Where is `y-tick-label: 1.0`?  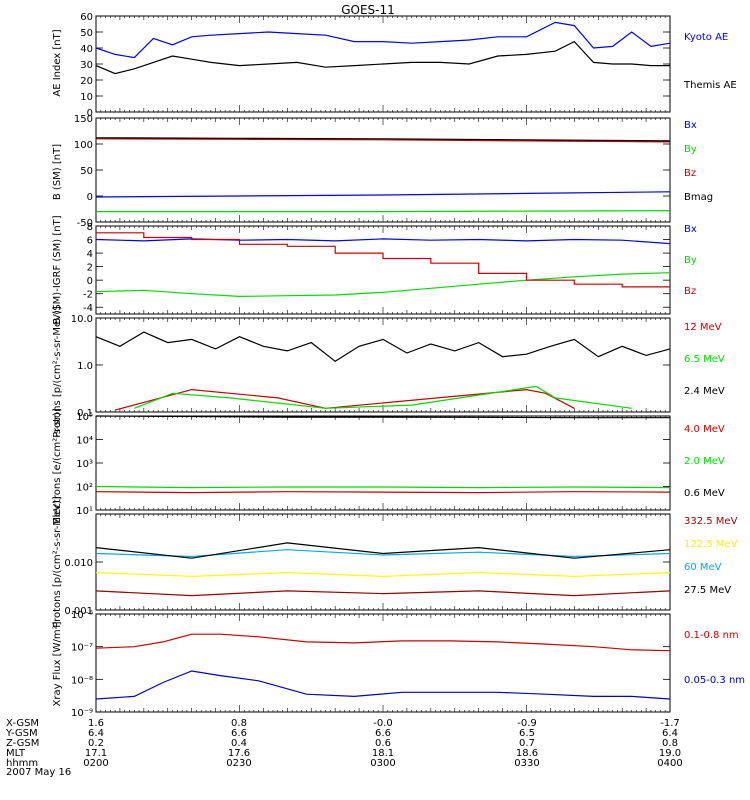 y-tick-label: 1.0 is located at coordinates (85, 366).